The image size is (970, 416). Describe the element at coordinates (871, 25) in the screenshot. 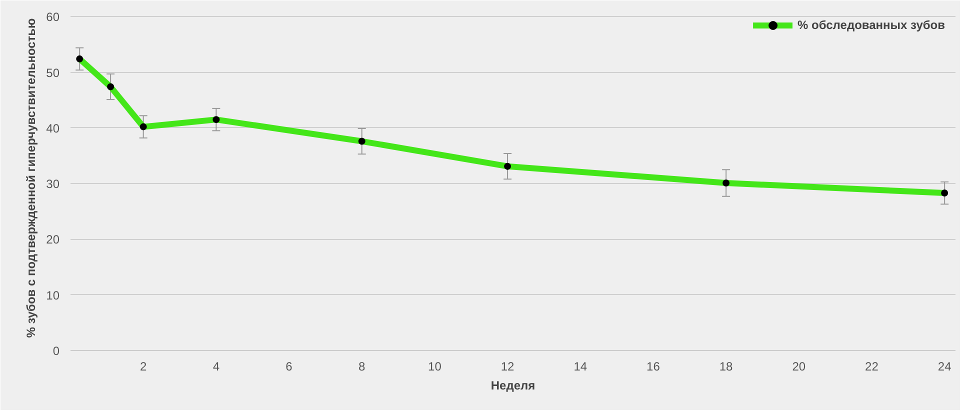

I see `legend-label: % обследованных зубов` at that location.